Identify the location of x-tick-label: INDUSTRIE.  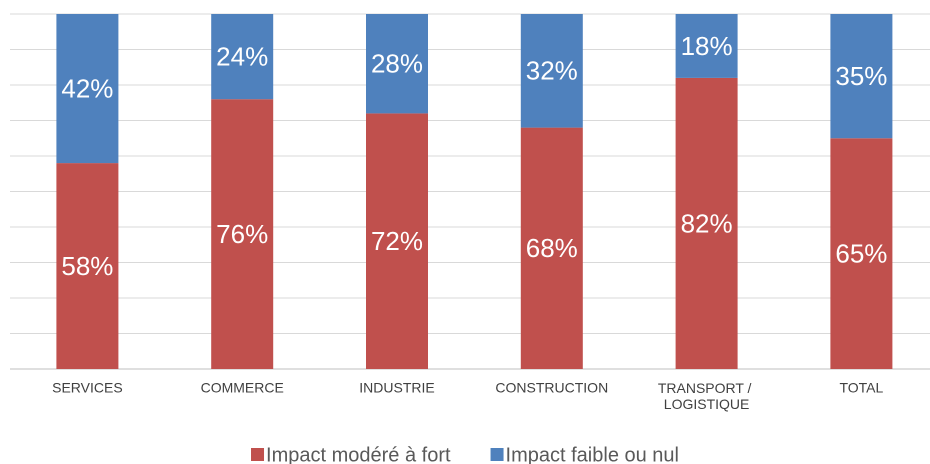
(396, 388).